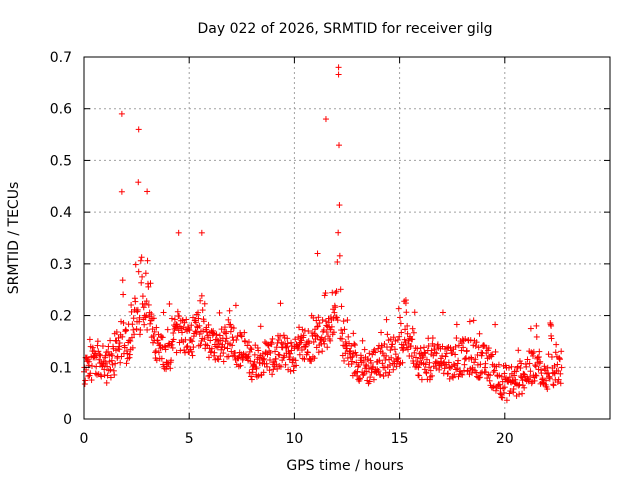 This screenshot has width=640, height=480. I want to click on x-tick-label: 0, so click(84, 439).